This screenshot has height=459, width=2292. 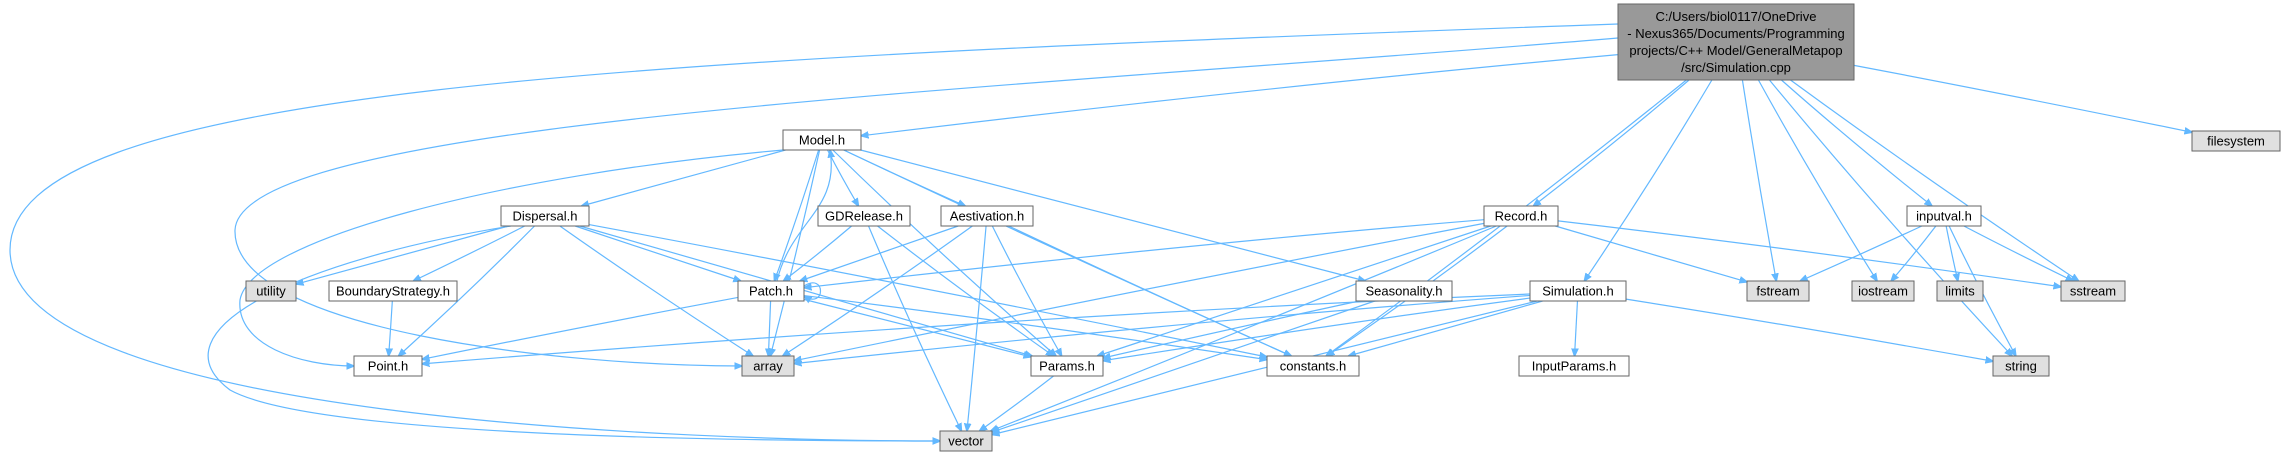 What do you see at coordinates (2022, 98) in the screenshot?
I see `edge-simcpp-to-filesystem` at bounding box center [2022, 98].